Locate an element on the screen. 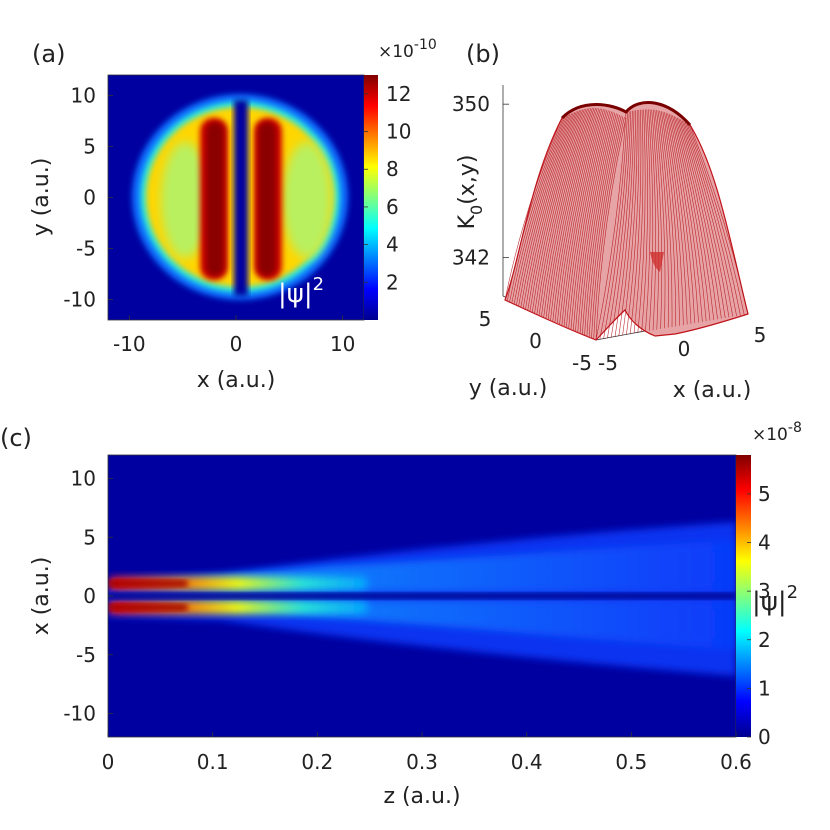 This screenshot has height=830, width=830. colorbar-c-tick: 2 is located at coordinates (764, 640).